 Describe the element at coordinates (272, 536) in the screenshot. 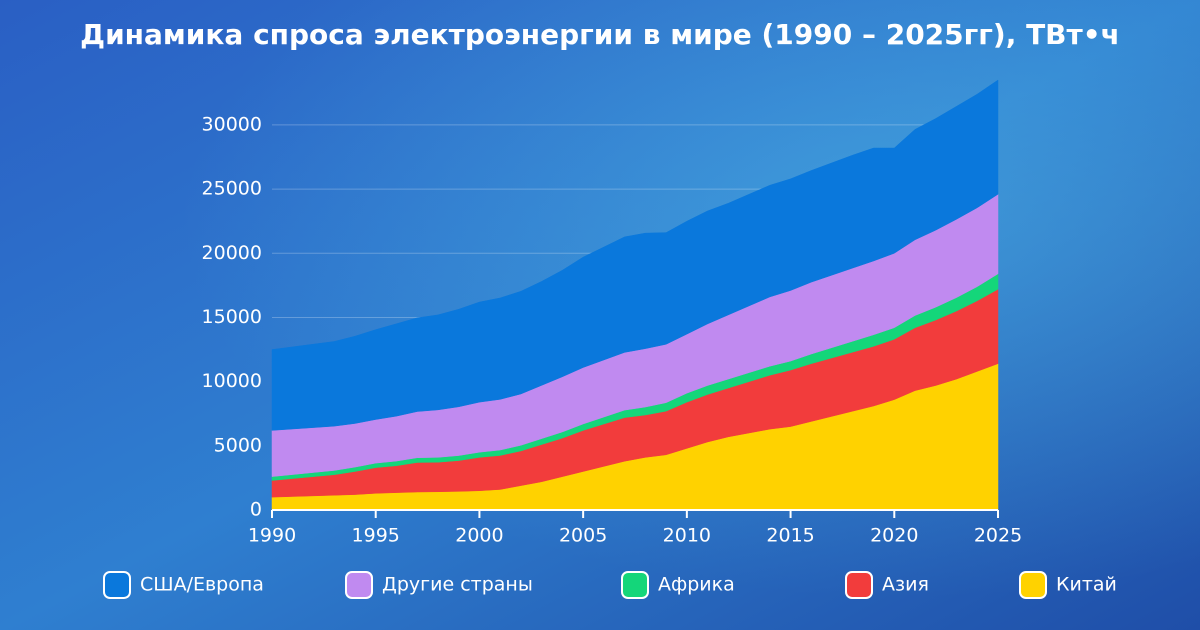

I see `x-tick-label: 1990` at that location.